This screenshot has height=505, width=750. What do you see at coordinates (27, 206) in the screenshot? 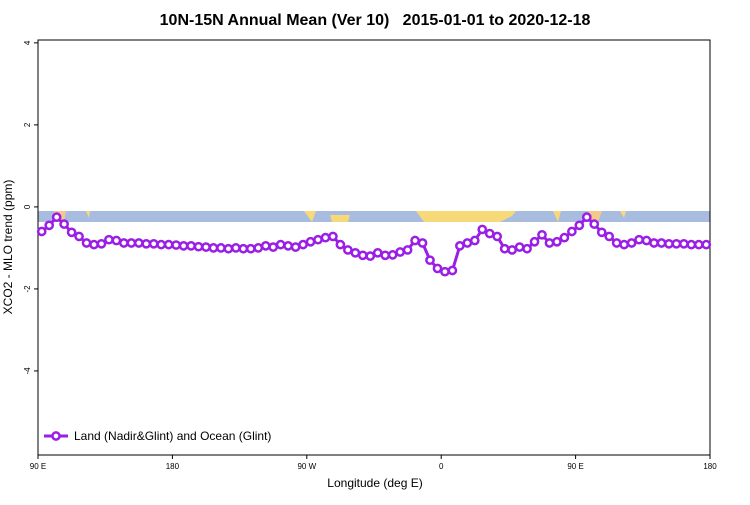
I see `y-tick-label: 0` at bounding box center [27, 206].